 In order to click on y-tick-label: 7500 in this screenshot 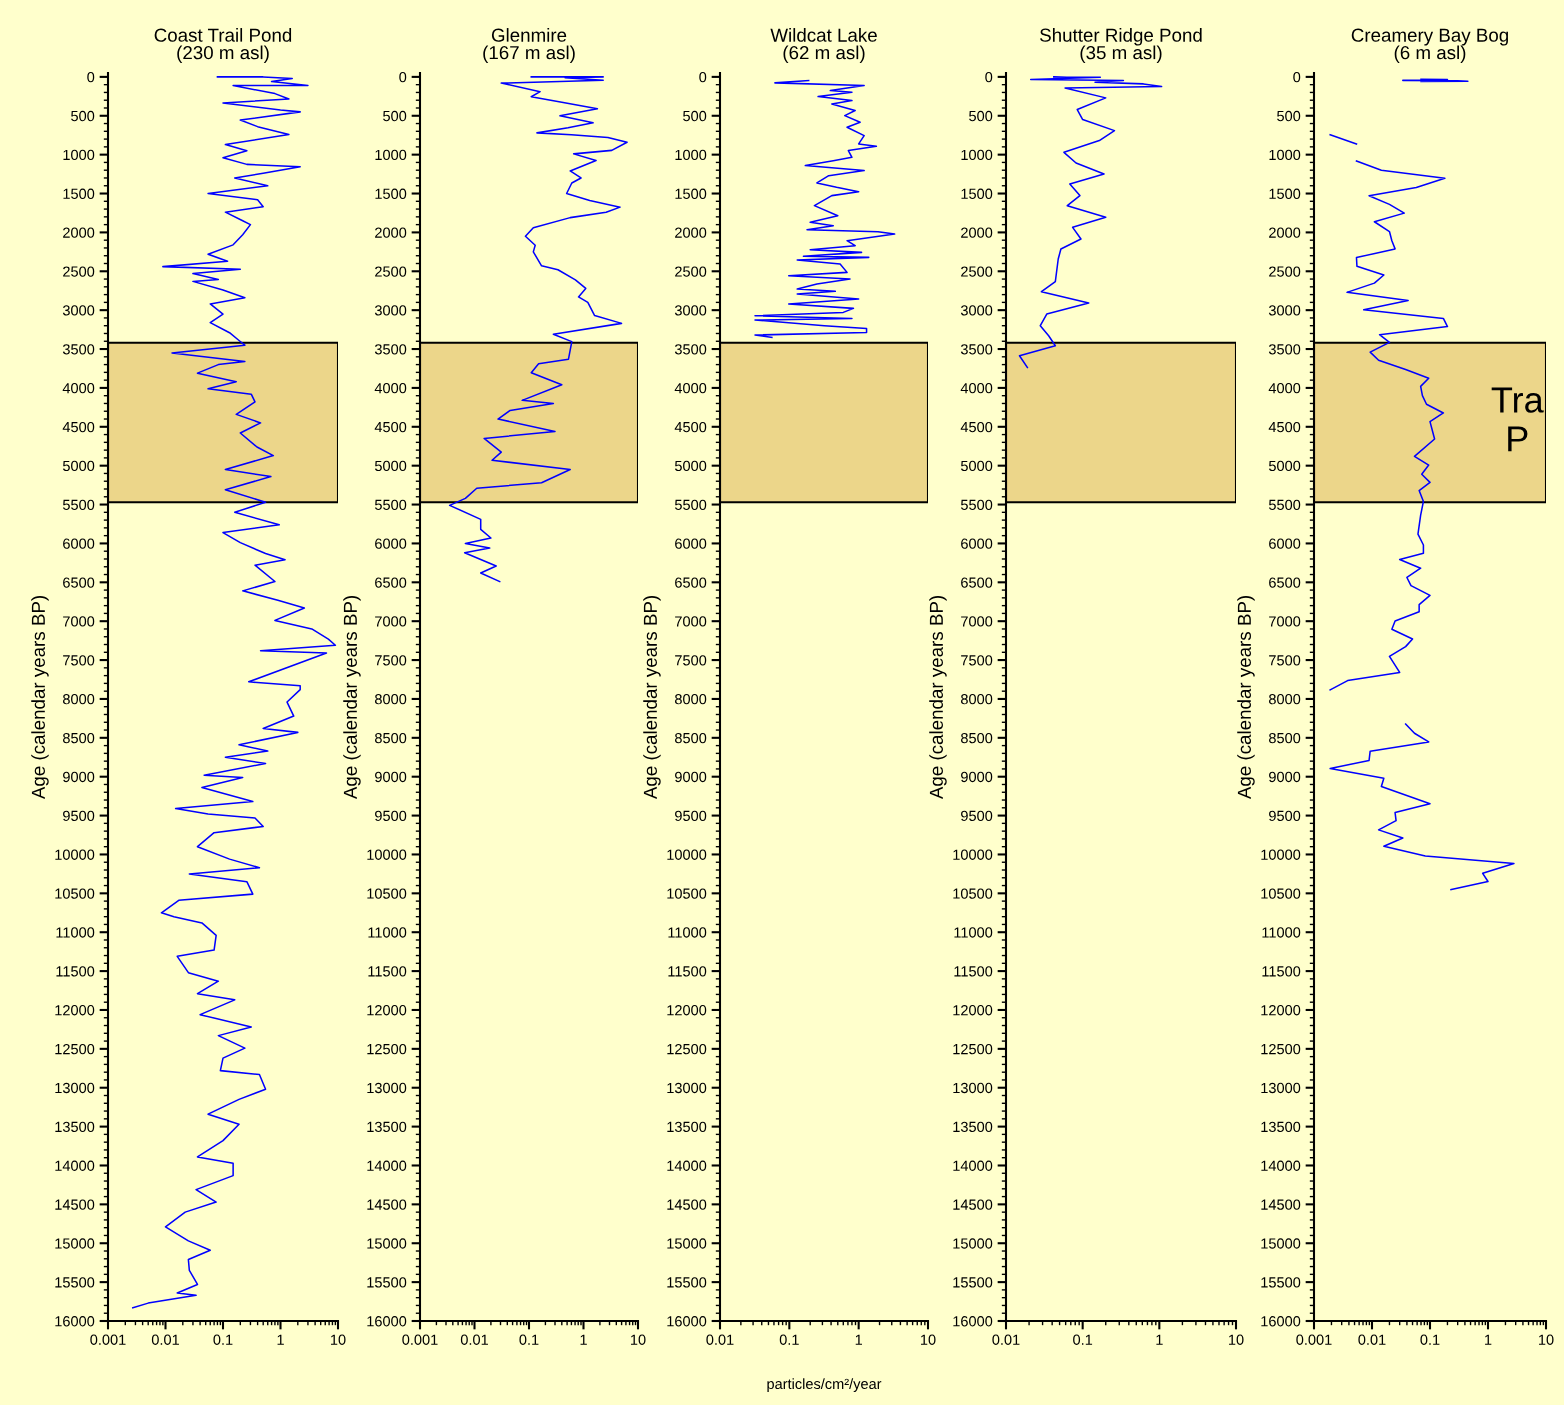, I will do `click(691, 660)`.